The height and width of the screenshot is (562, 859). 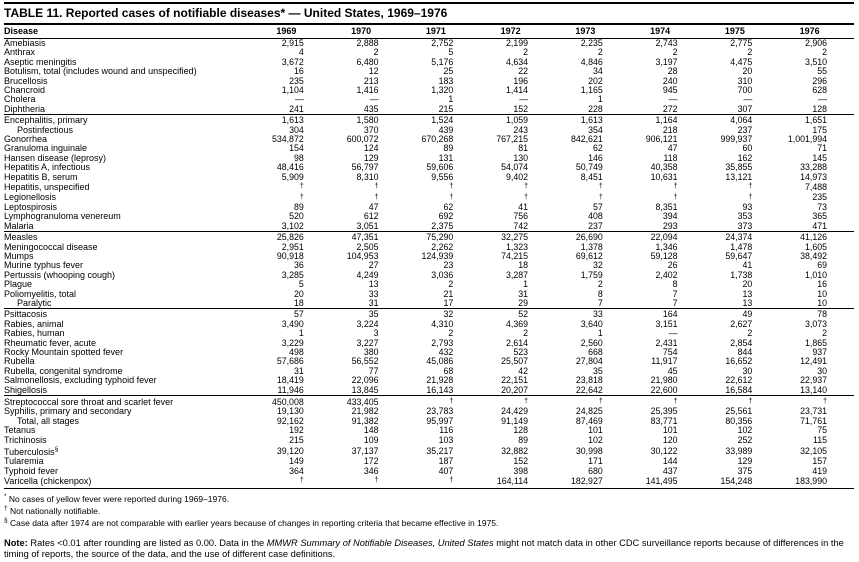 What do you see at coordinates (523, 72) in the screenshot?
I see `value-cell: 22` at bounding box center [523, 72].